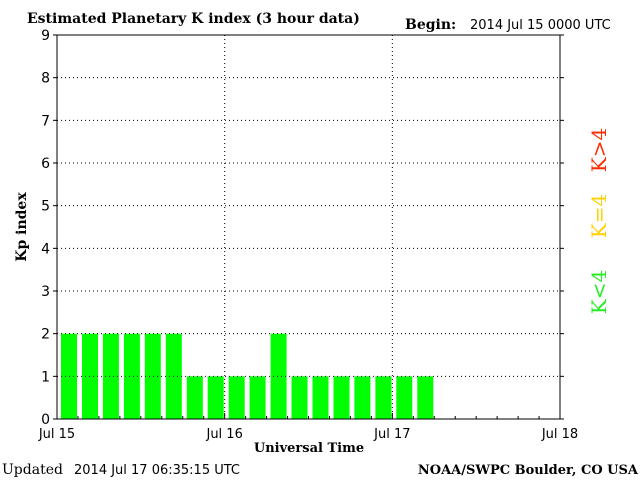 This screenshot has height=480, width=640. Describe the element at coordinates (56, 434) in the screenshot. I see `x-tick-label: Jul 15` at that location.